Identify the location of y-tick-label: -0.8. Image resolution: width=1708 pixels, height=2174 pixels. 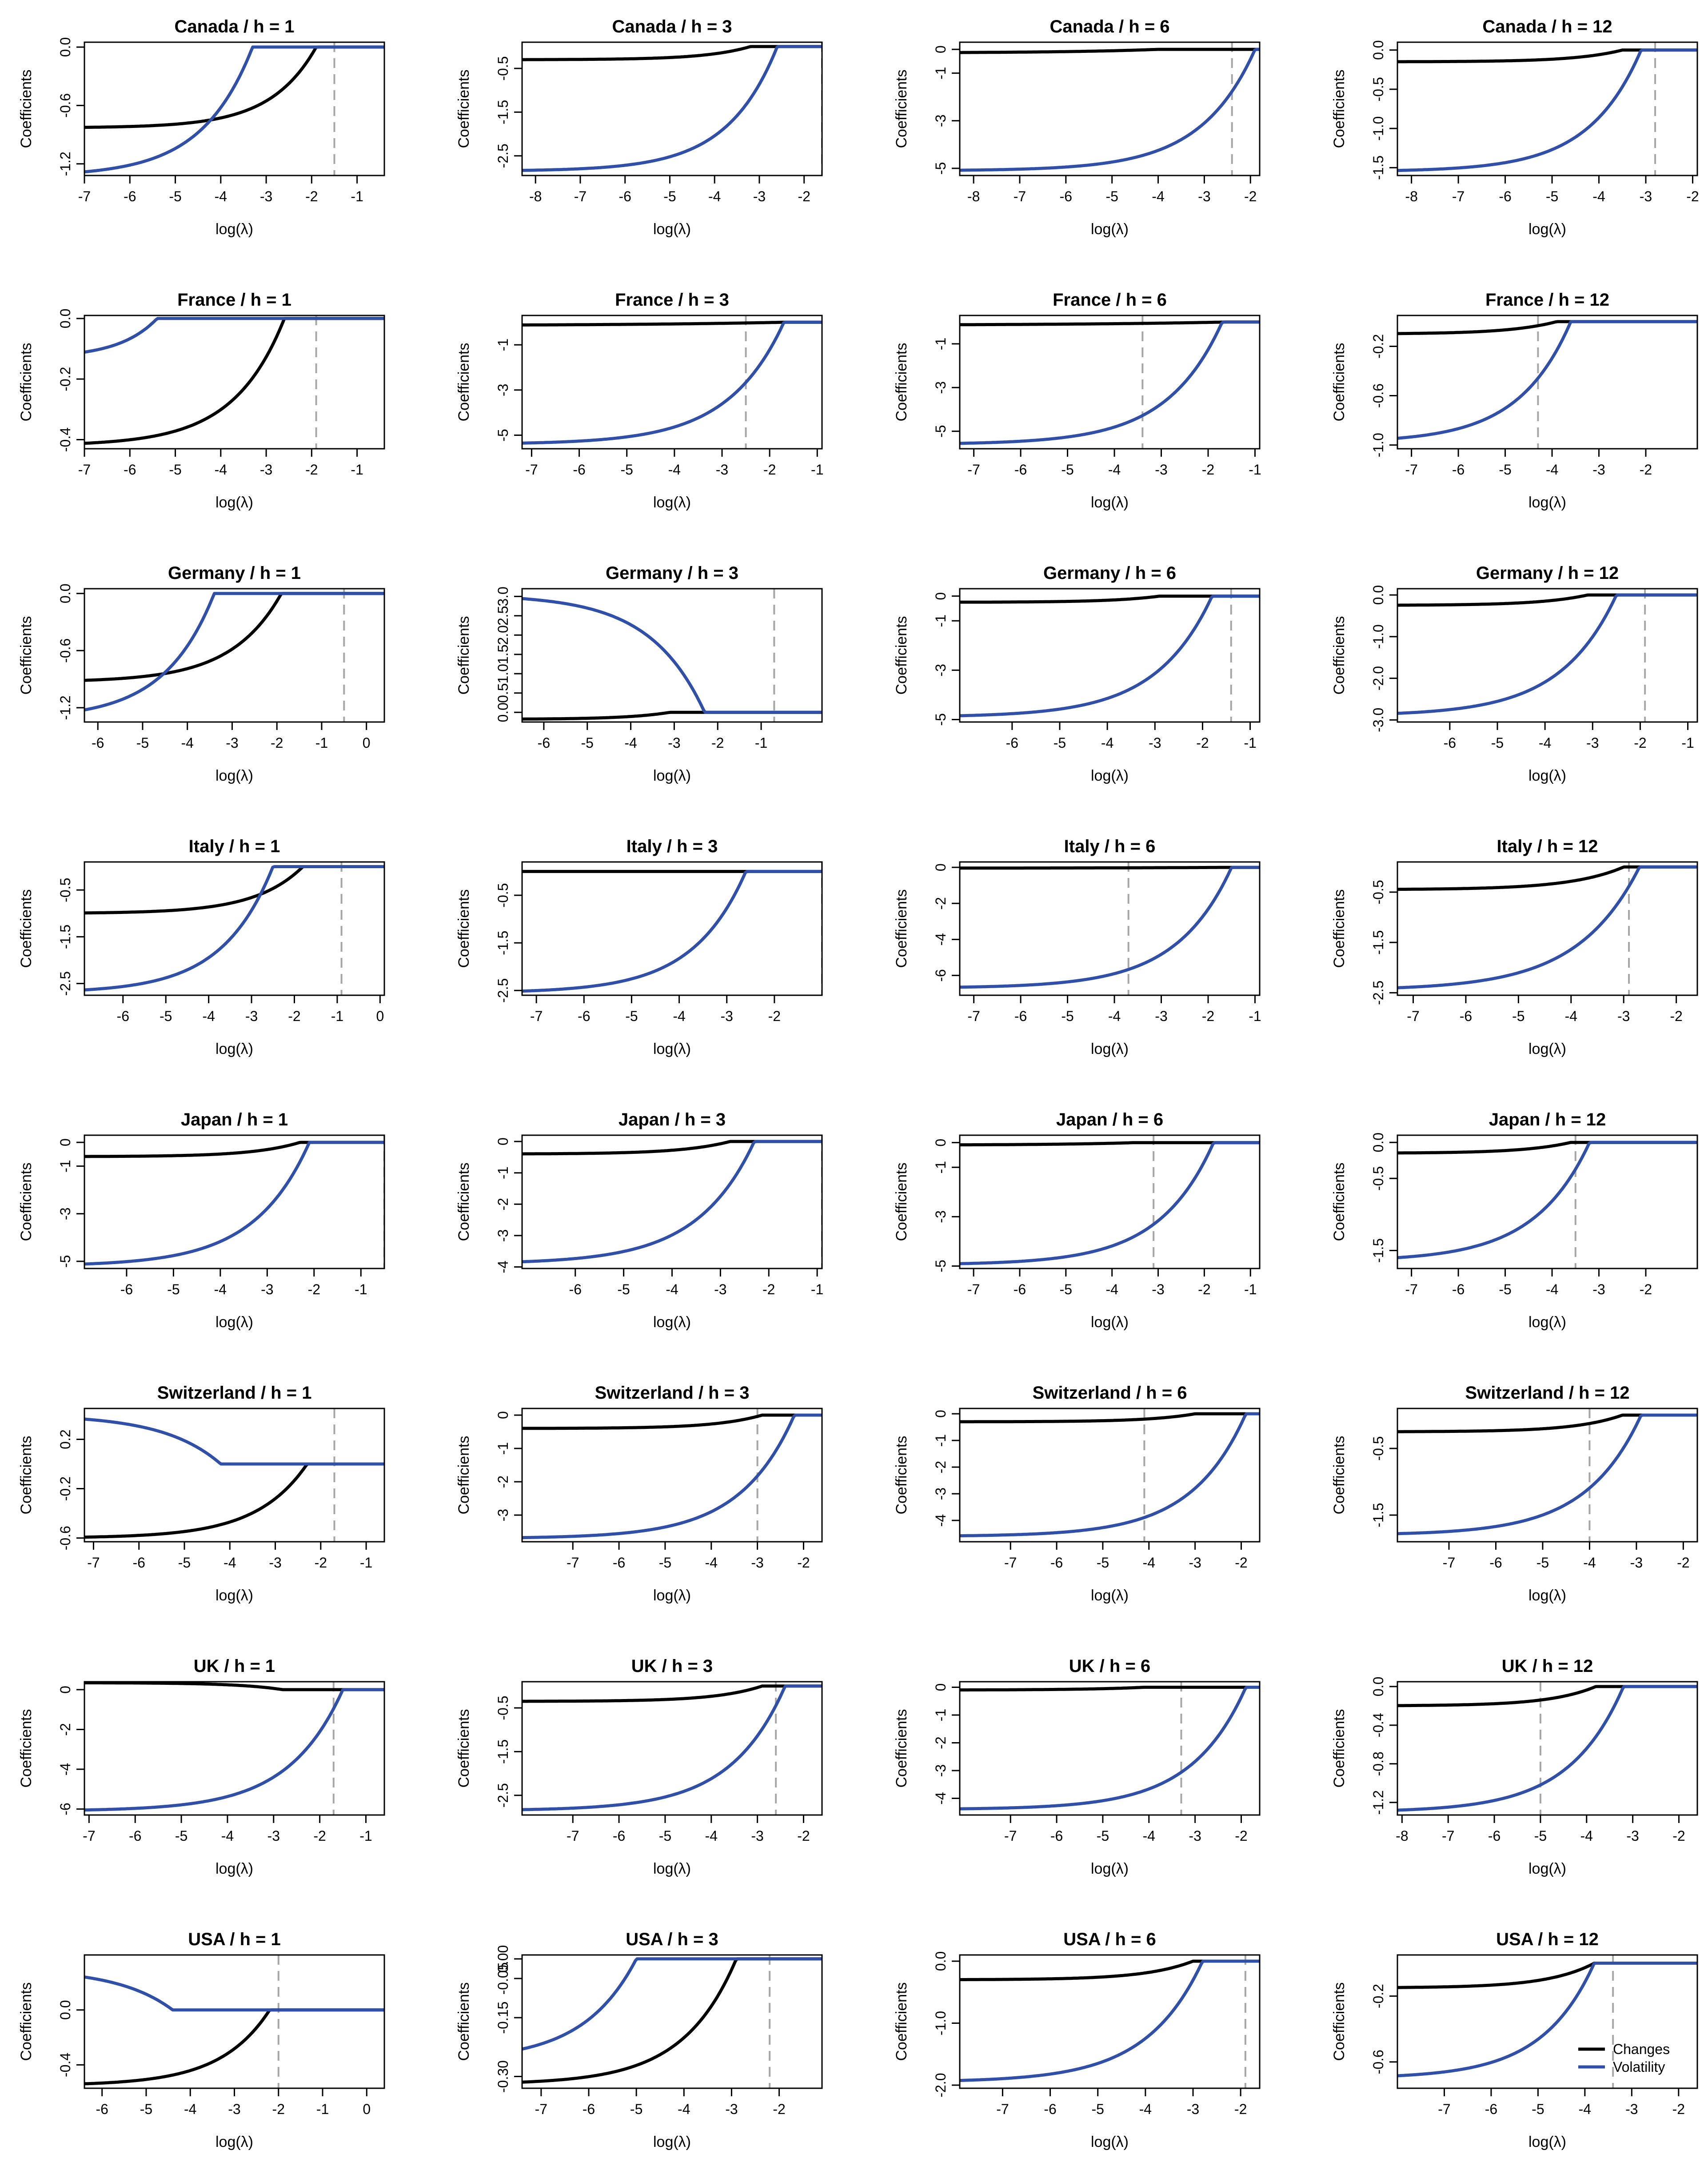
(1378, 1763).